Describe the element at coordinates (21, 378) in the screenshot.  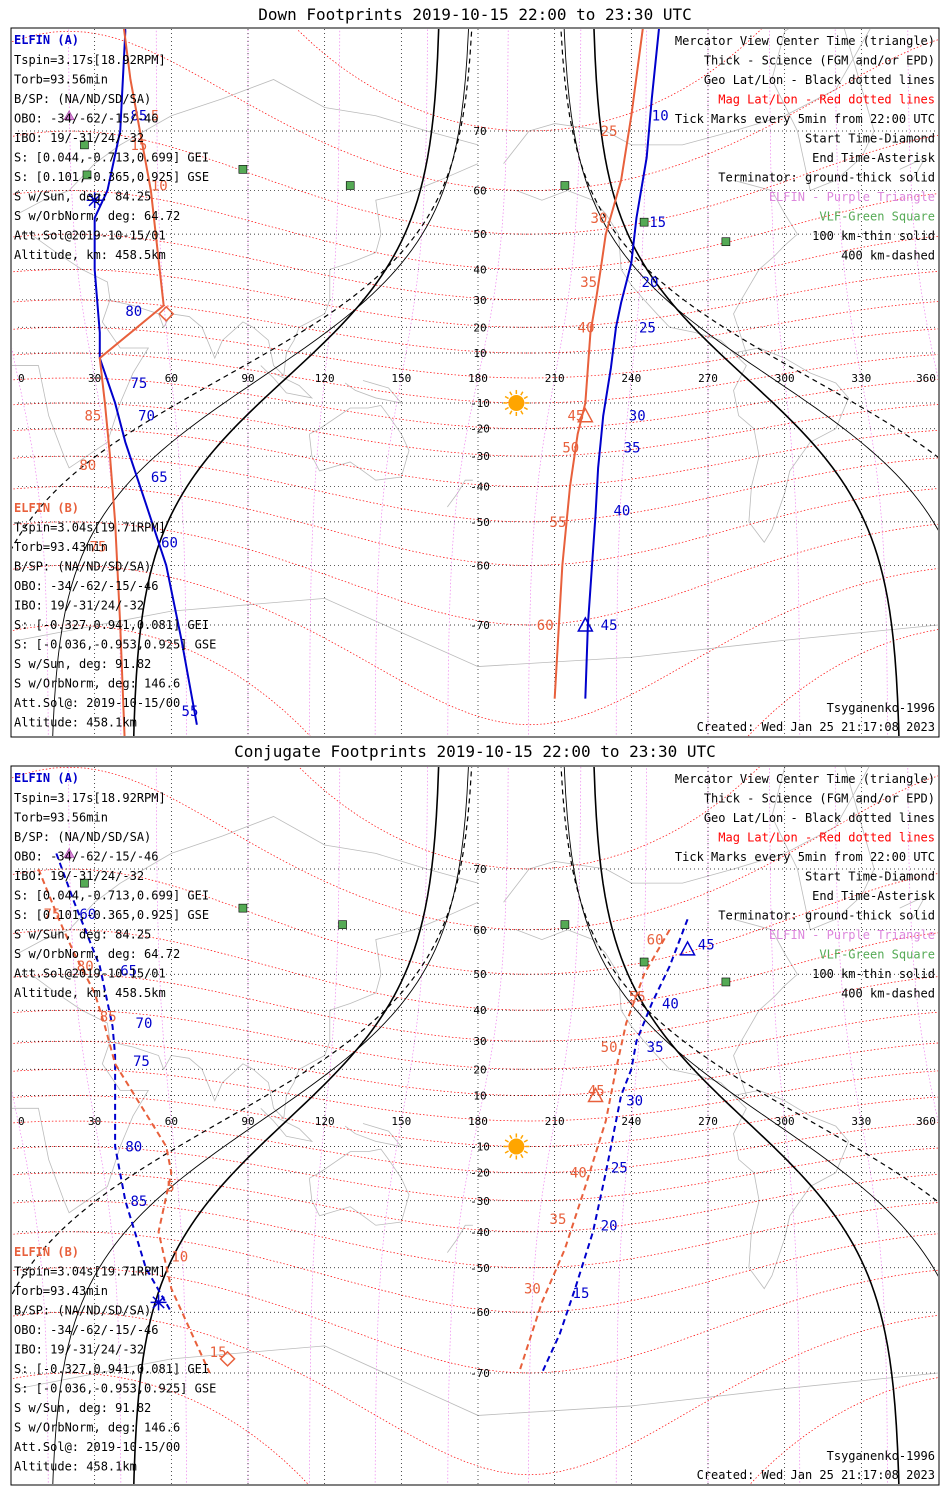
I see `lon-tick-label: 0` at that location.